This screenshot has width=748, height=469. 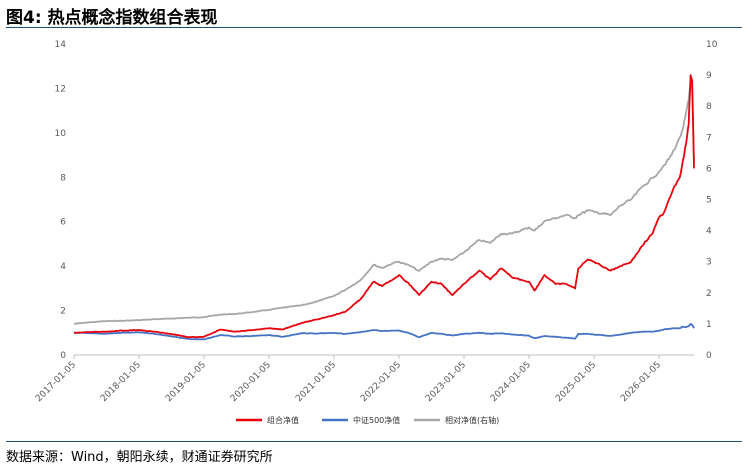 What do you see at coordinates (374, 27) in the screenshot?
I see `title-rule` at bounding box center [374, 27].